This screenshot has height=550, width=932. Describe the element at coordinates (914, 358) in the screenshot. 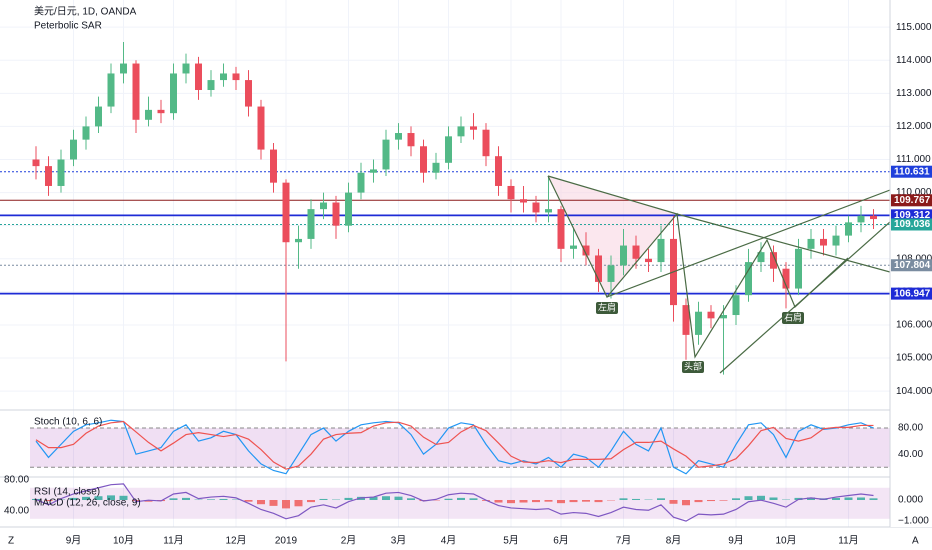

I see `y-tick-label: 105.000` at that location.